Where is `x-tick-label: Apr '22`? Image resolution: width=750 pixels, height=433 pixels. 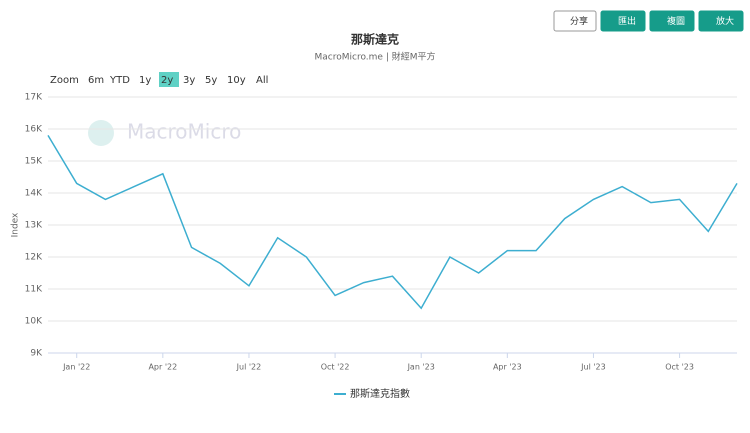 x-tick-label: Apr '22 is located at coordinates (162, 367).